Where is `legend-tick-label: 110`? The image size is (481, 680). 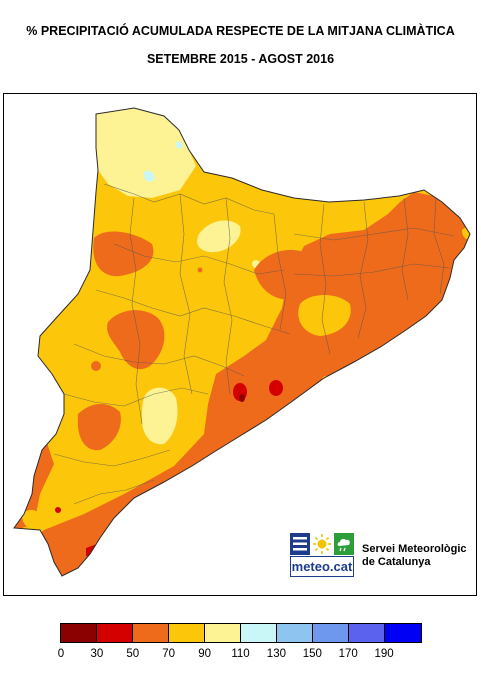 legend-tick-label: 110 is located at coordinates (240, 654).